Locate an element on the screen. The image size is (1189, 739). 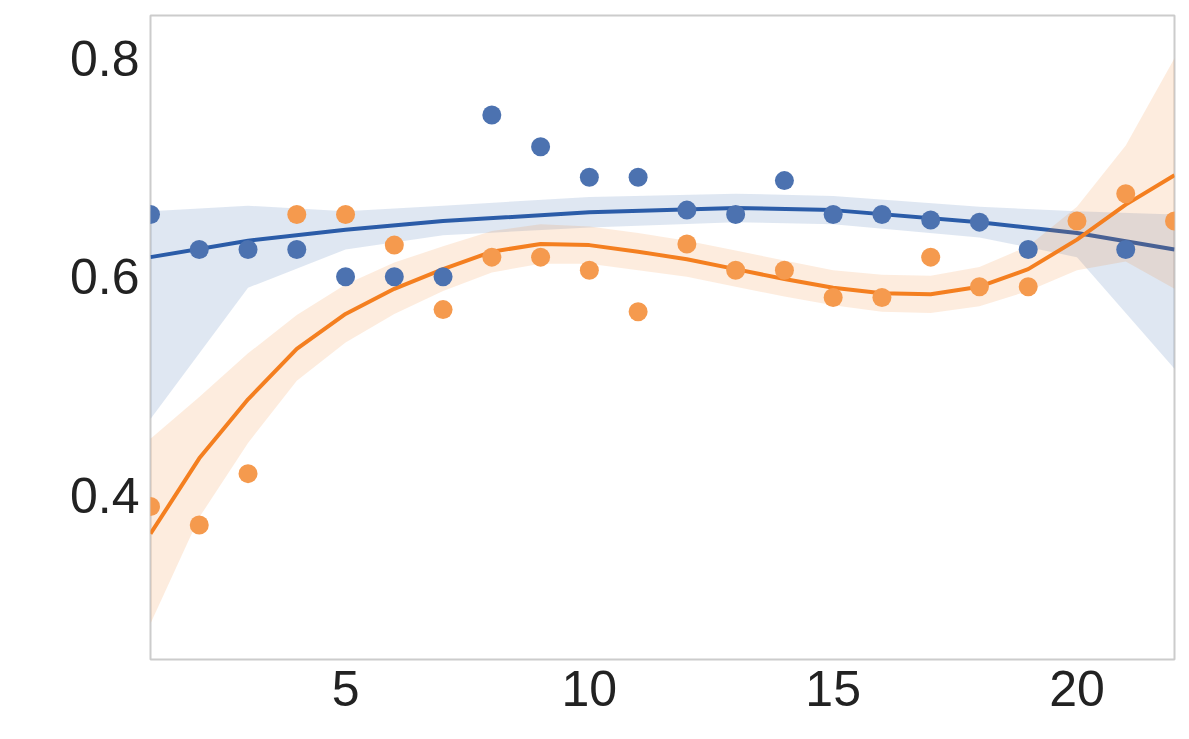
x-tick-label: 15 is located at coordinates (833, 688).